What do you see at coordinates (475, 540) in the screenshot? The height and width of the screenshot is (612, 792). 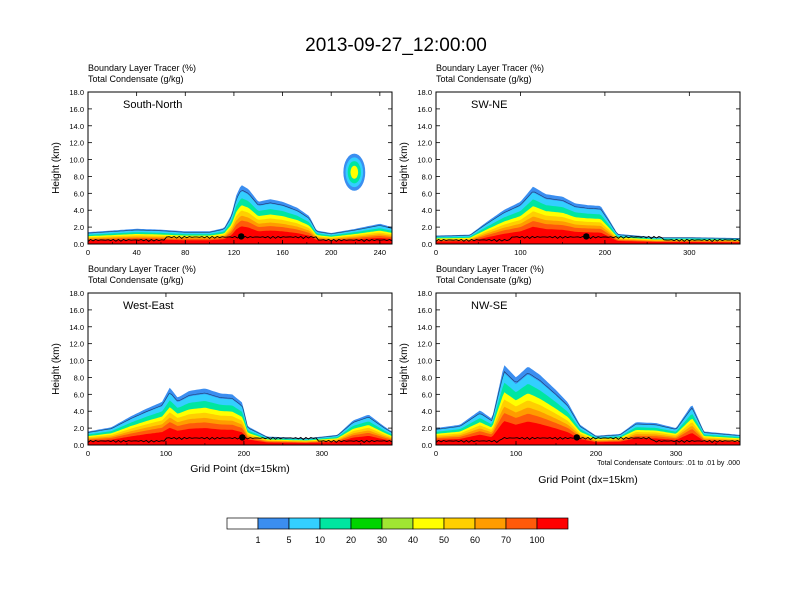 I see `colorbar-label: 60` at bounding box center [475, 540].